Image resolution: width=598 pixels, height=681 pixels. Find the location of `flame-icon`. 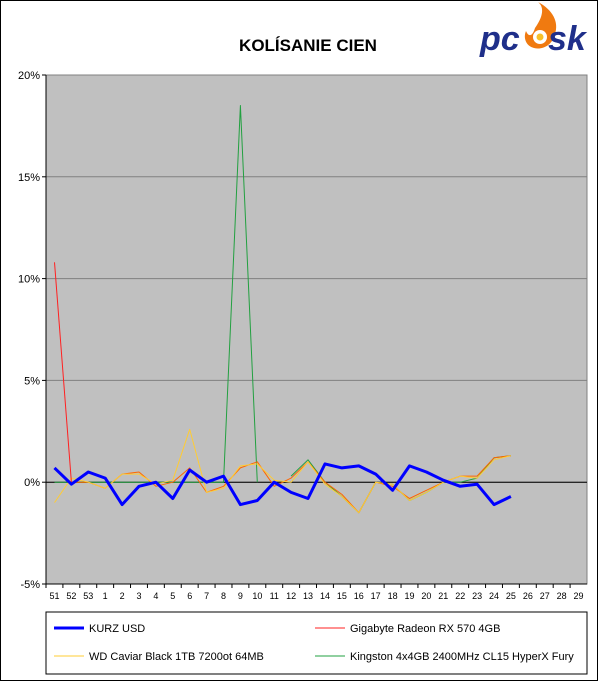

flame-icon is located at coordinates (540, 25).